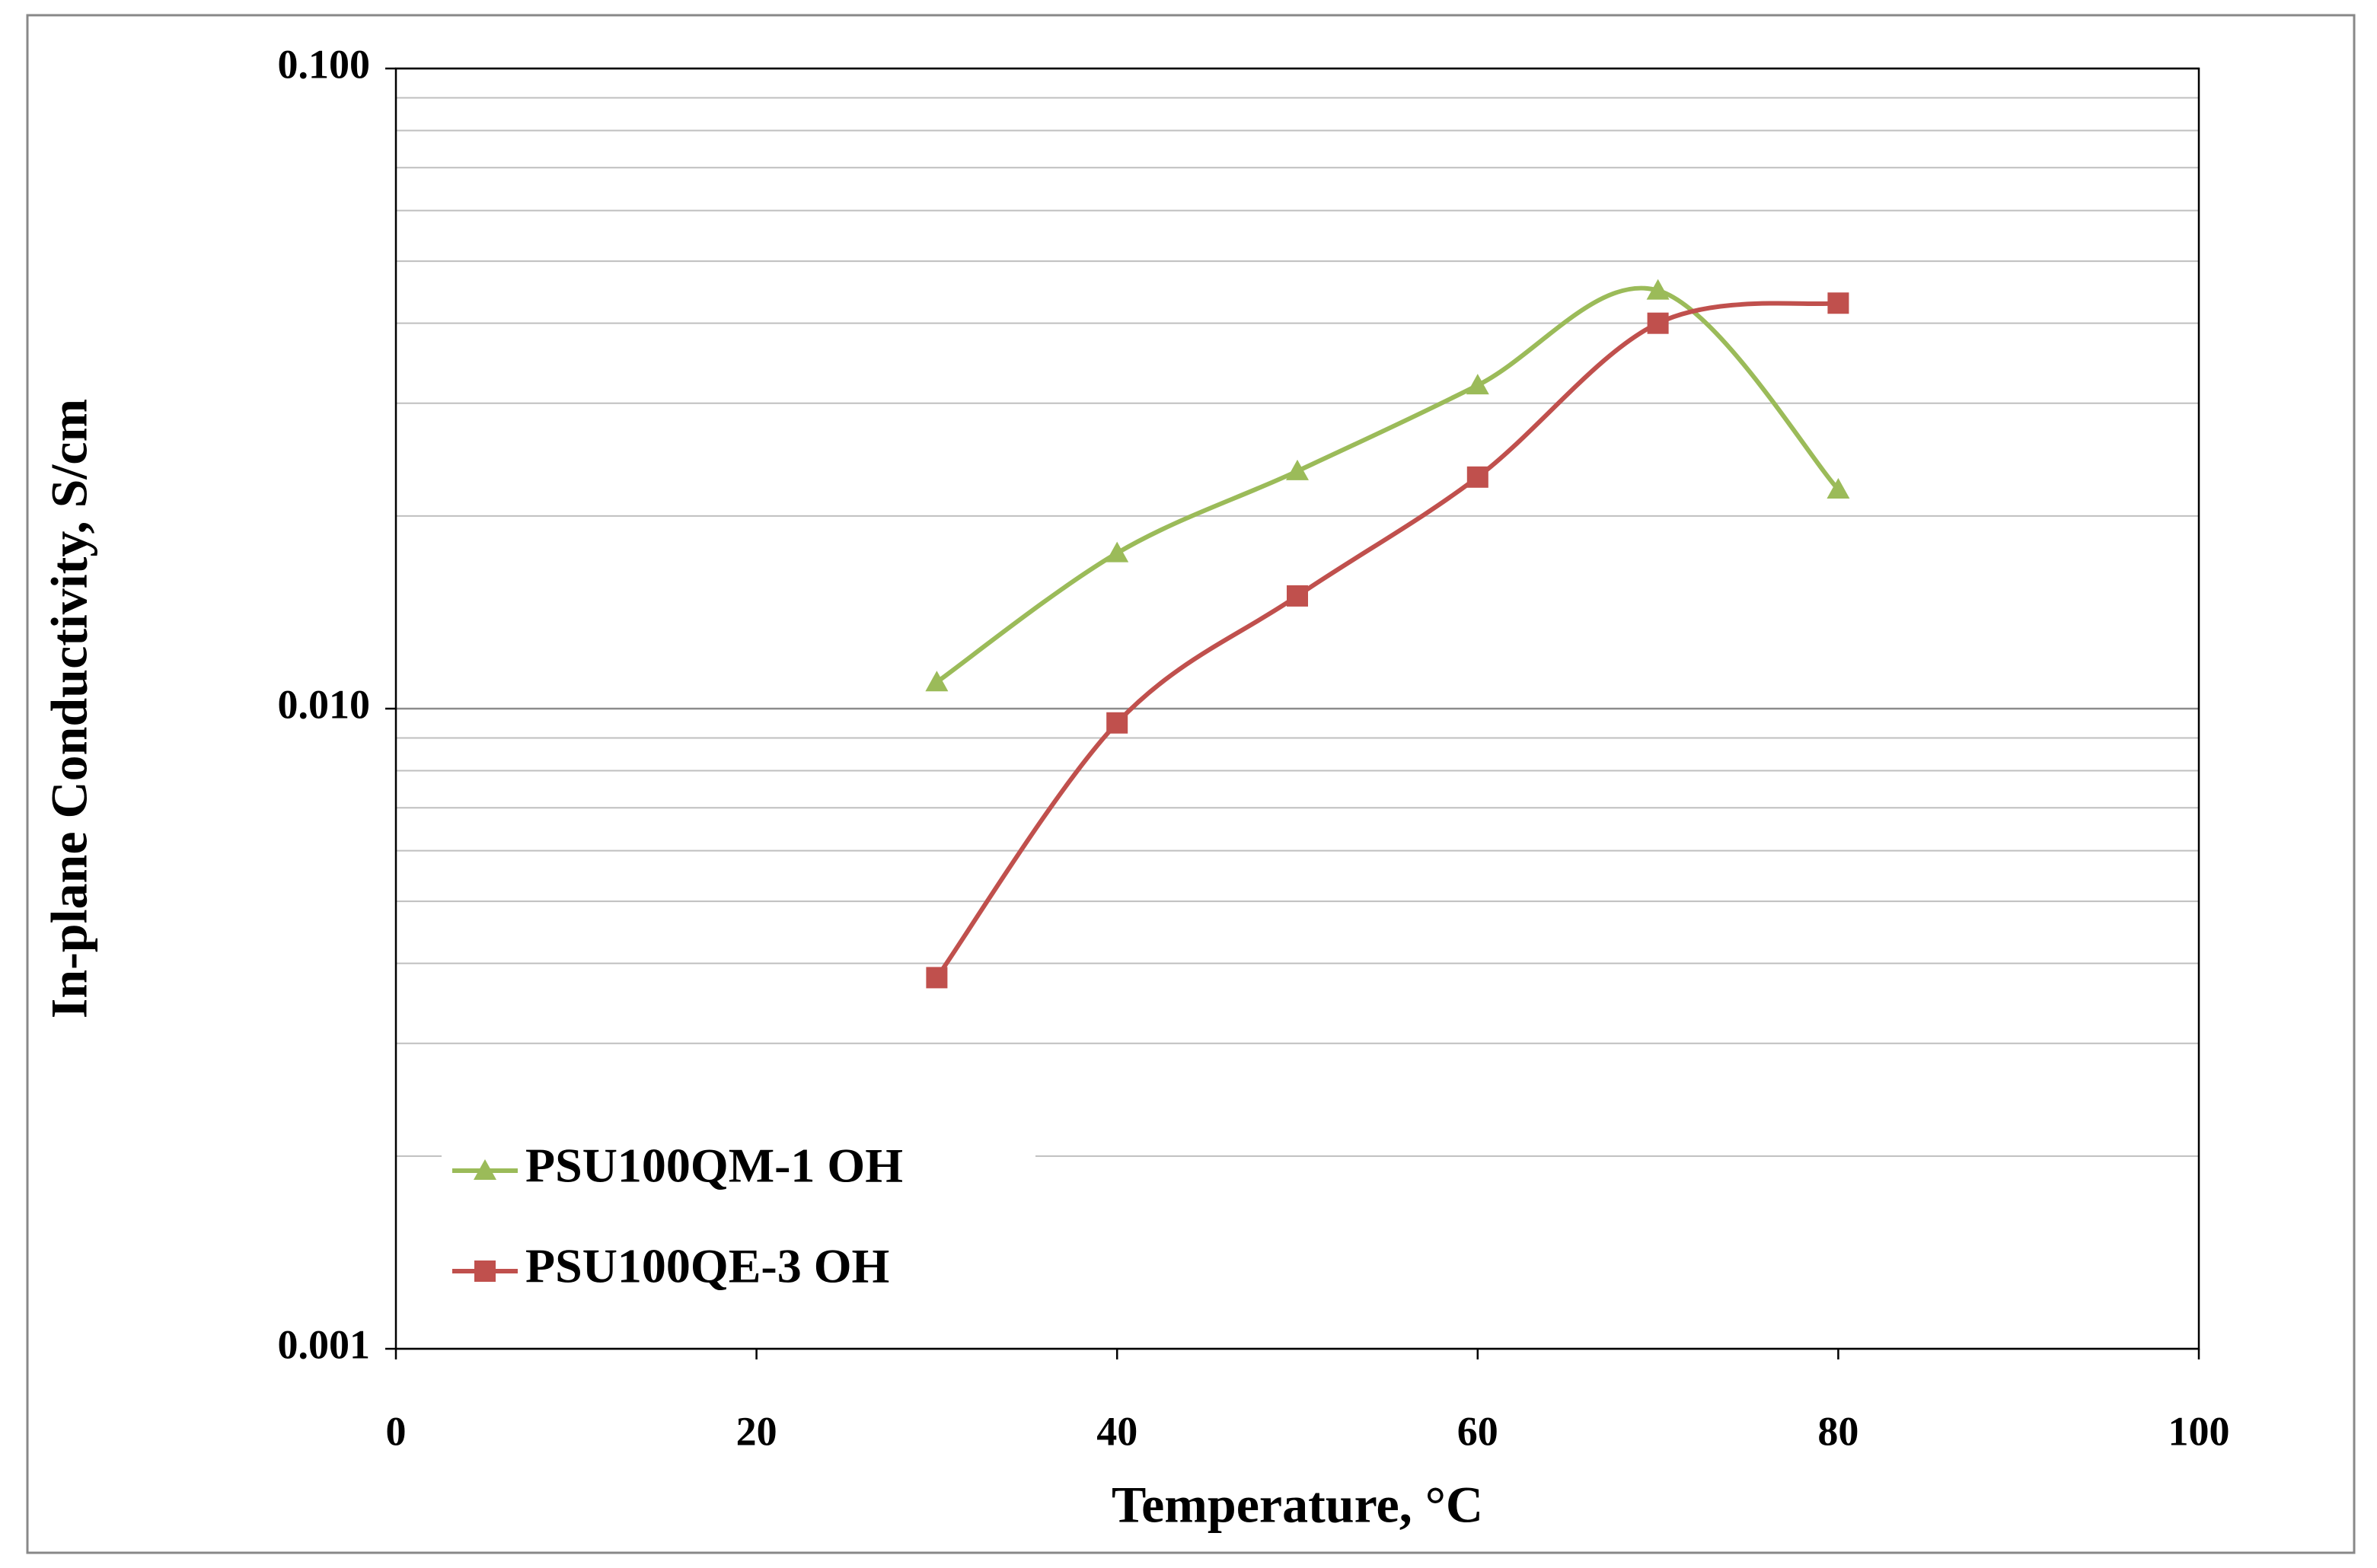 The width and height of the screenshot is (2377, 1568). What do you see at coordinates (69, 708) in the screenshot?
I see `y-axis-title: In-plane Conductivity, S/cm` at bounding box center [69, 708].